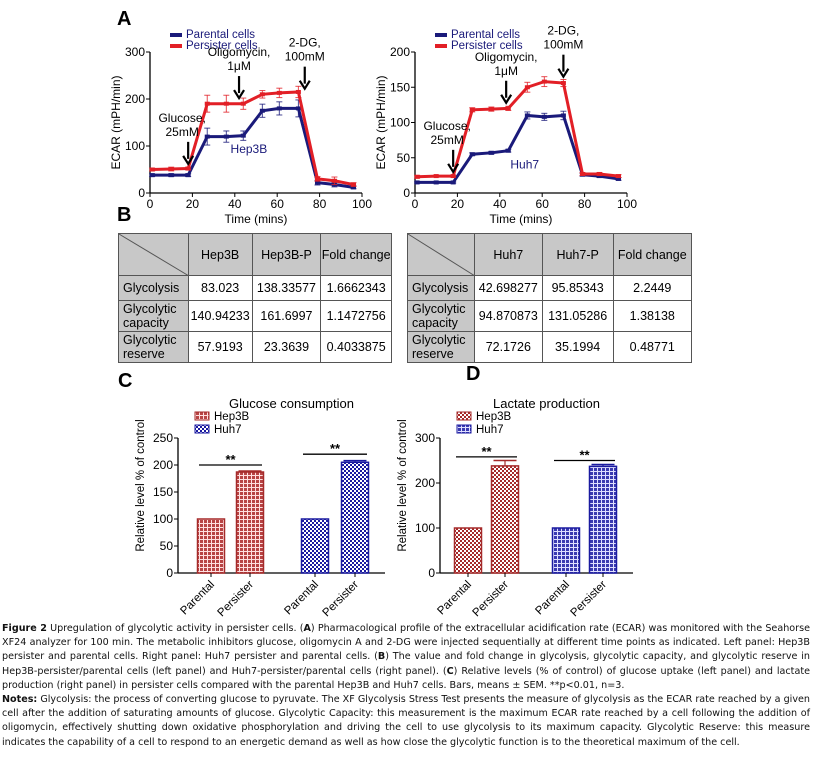 The image size is (815, 766). What do you see at coordinates (193, 204) in the screenshot?
I see `x-tick-label: 20` at bounding box center [193, 204].